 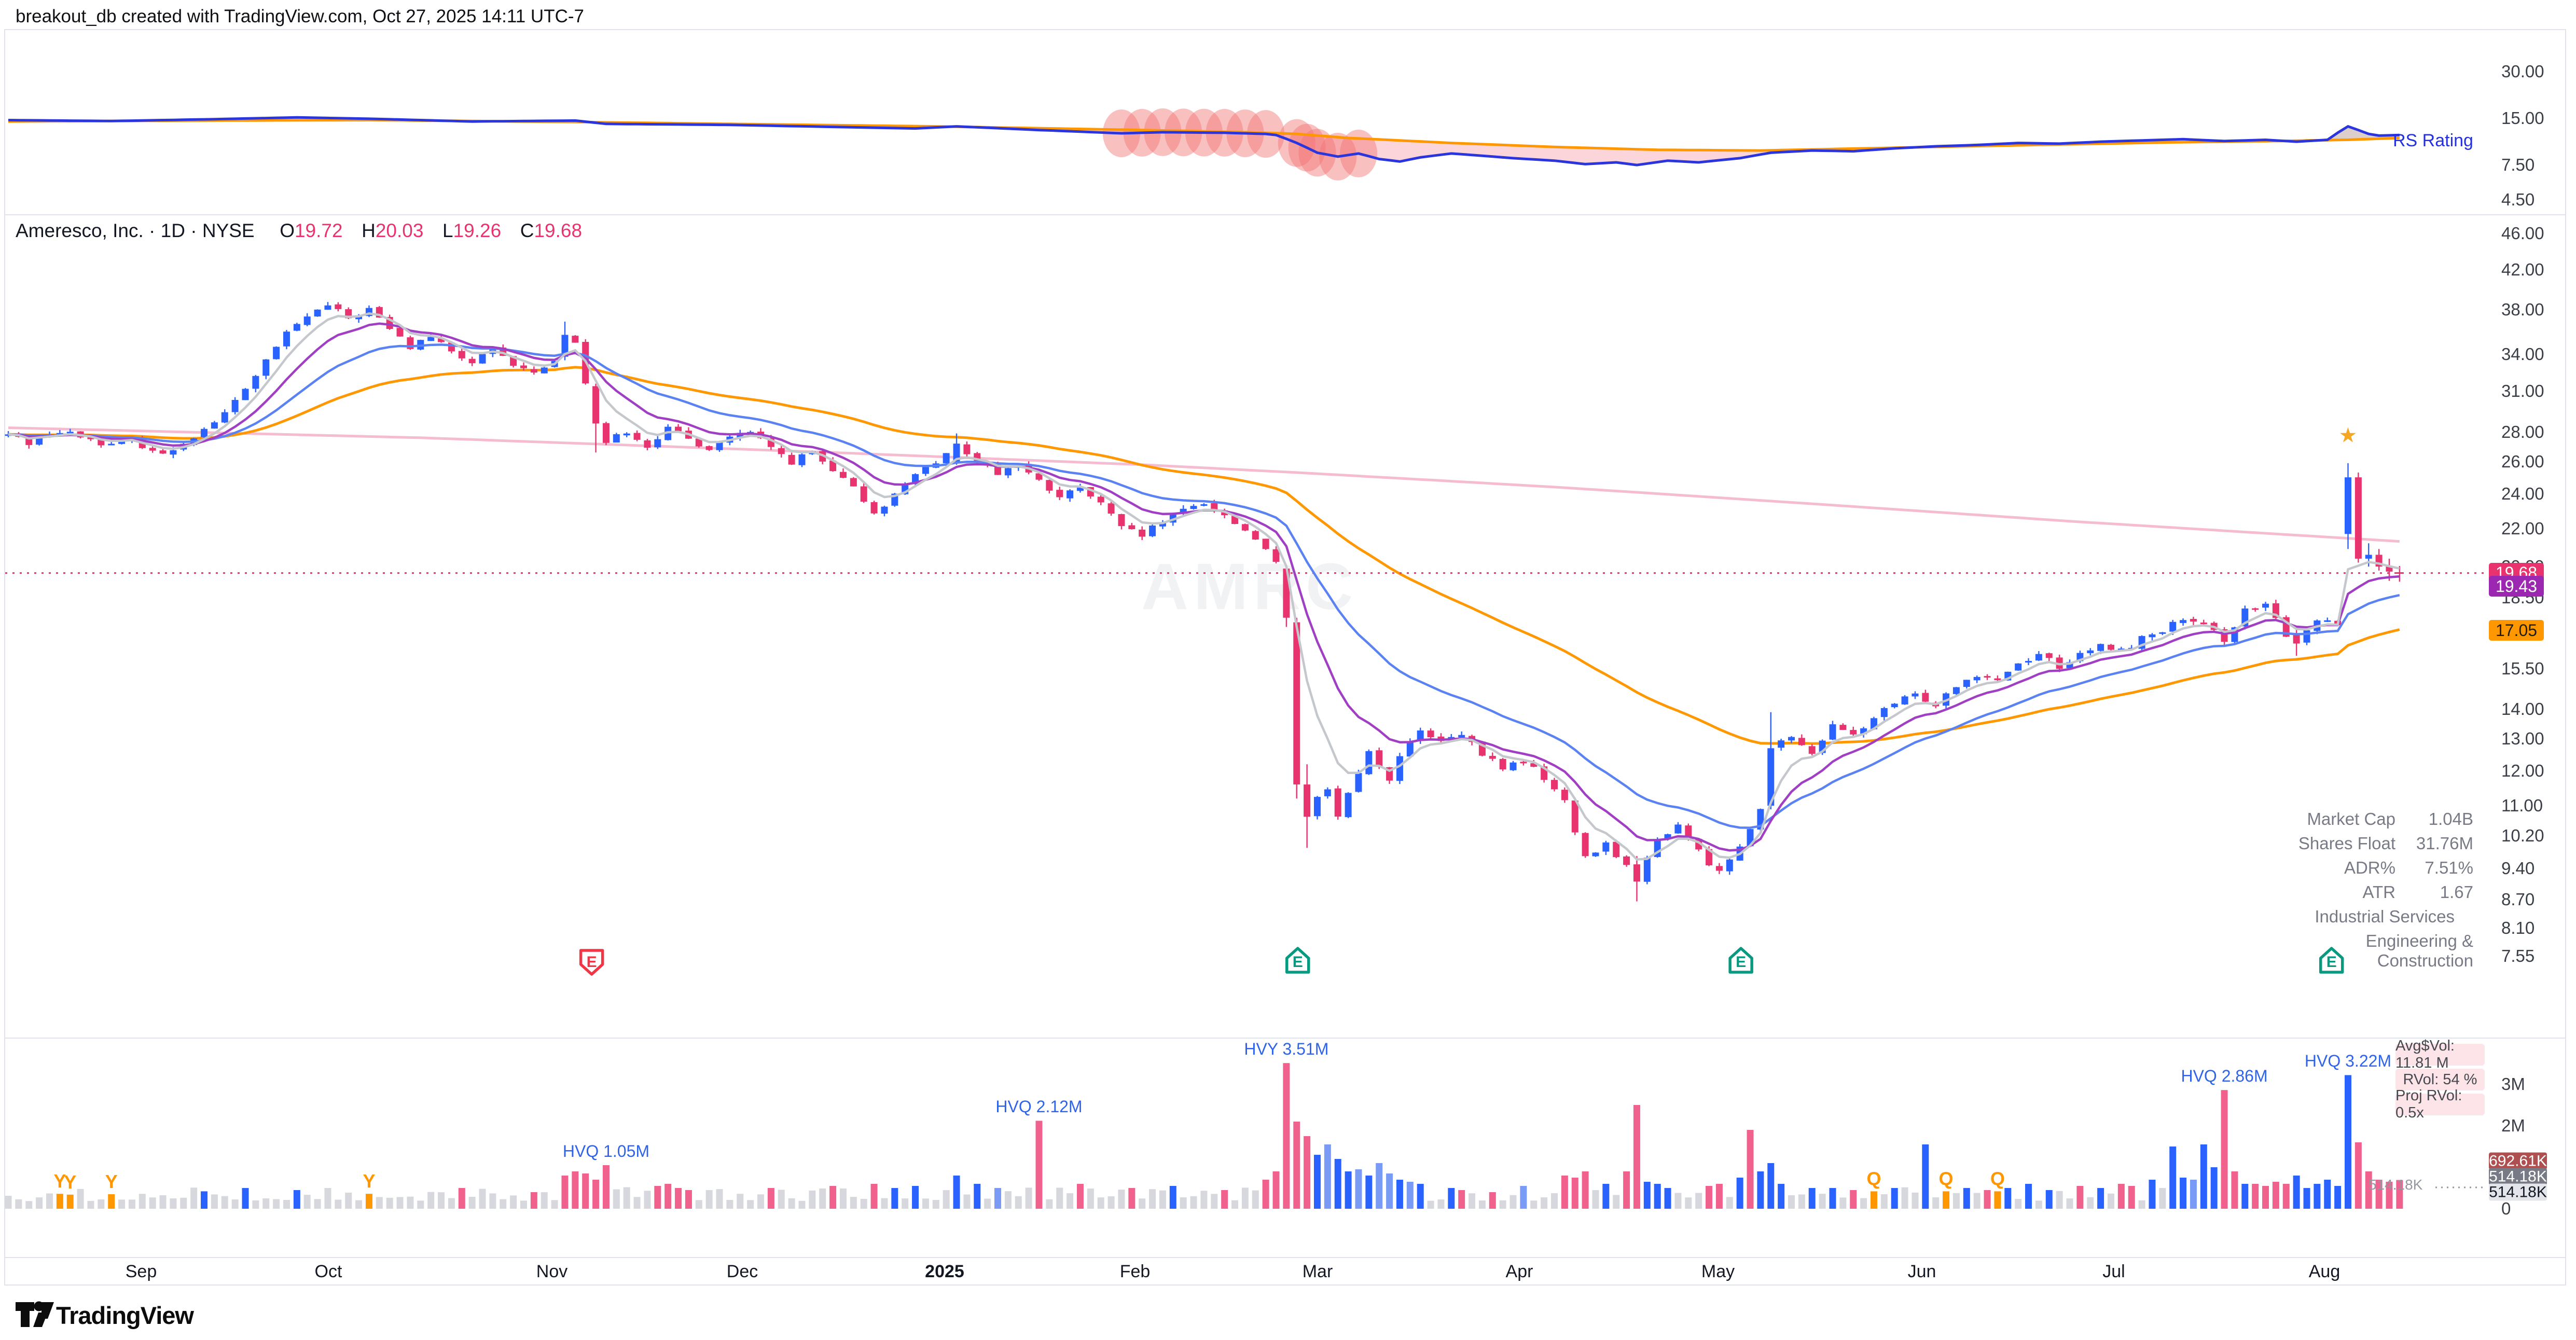 I want to click on price-scale-separator, so click(x=2565, y=658).